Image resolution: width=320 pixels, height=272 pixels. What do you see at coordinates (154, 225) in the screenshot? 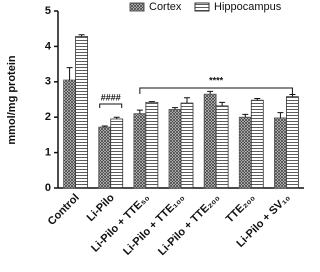
I see `x-tick-label: Li-Pilo + TTE₁₀₀` at bounding box center [154, 225].